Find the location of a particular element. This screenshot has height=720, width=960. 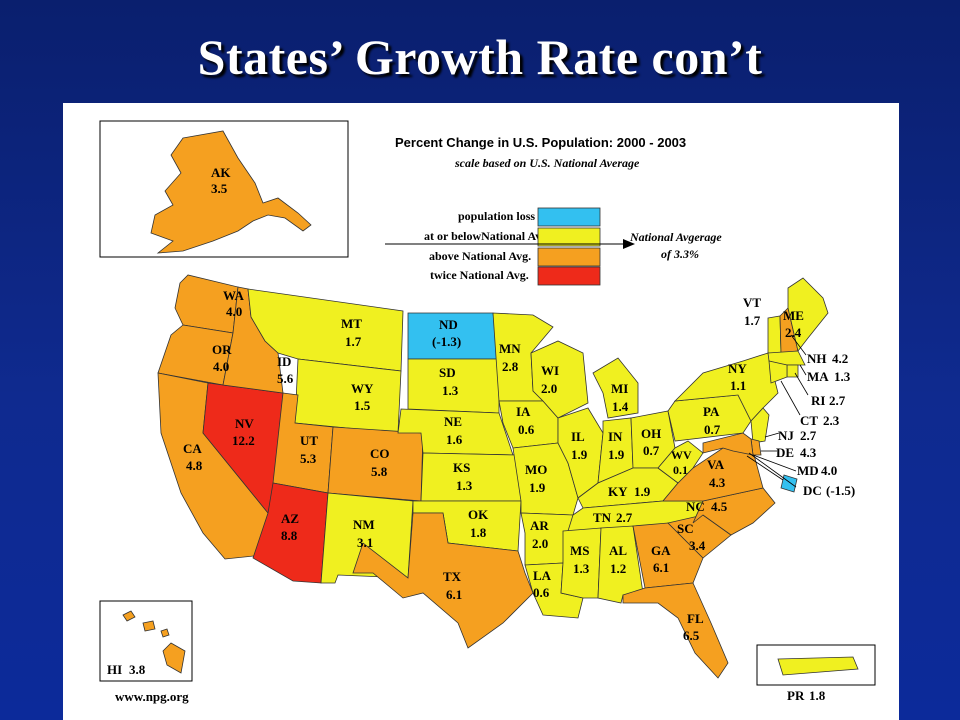

legend-swatch-loss is located at coordinates (569, 217).